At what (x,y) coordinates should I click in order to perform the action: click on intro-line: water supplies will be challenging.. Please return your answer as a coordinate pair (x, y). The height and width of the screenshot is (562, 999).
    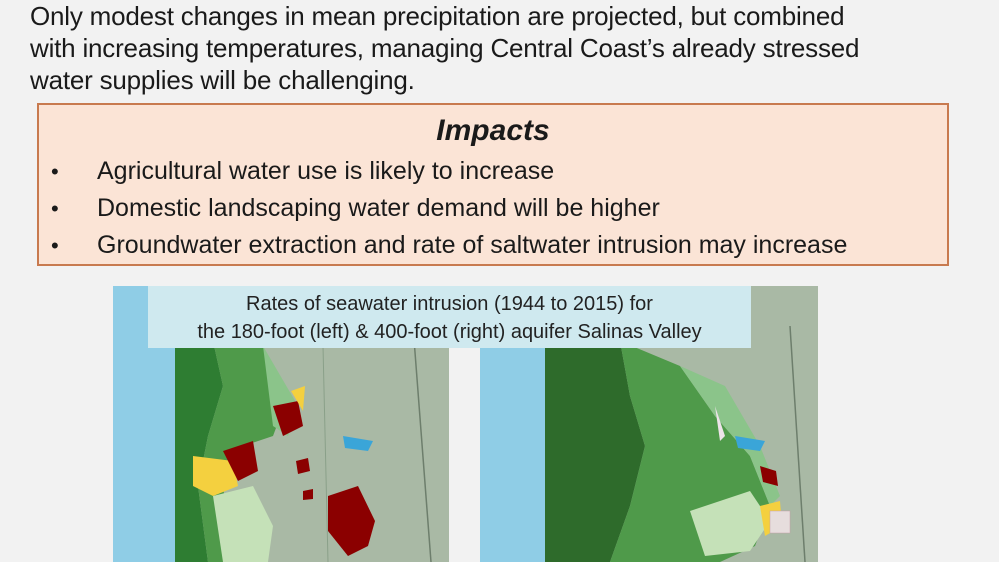
    Looking at the image, I should click on (222, 80).